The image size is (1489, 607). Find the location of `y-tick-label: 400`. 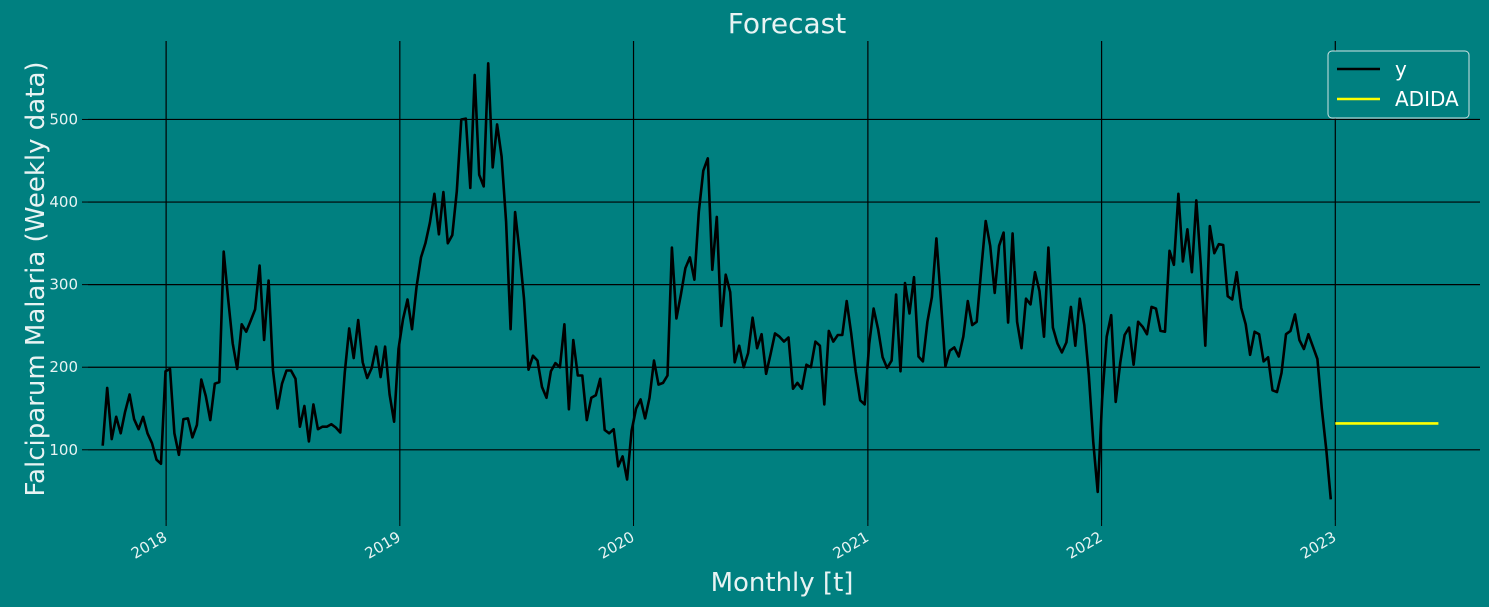

y-tick-label: 400 is located at coordinates (63, 202).